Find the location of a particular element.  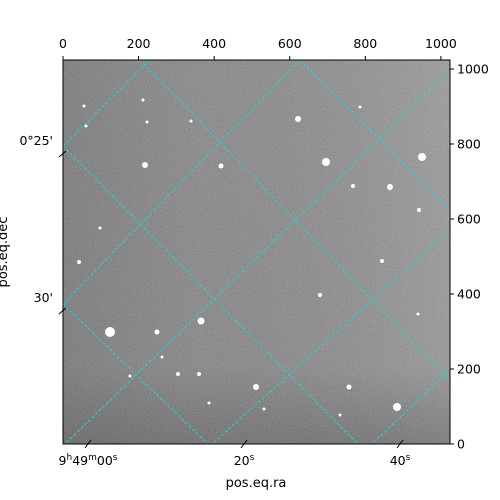

top-tick-label: 800 is located at coordinates (365, 43).